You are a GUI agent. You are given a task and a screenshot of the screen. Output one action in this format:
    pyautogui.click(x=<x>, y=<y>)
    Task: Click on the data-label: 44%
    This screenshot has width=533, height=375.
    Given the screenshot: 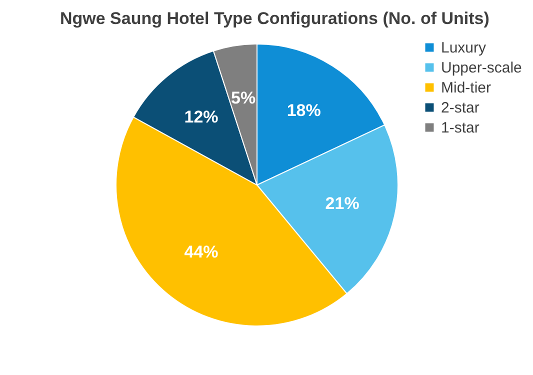 What is the action you would take?
    pyautogui.click(x=201, y=252)
    